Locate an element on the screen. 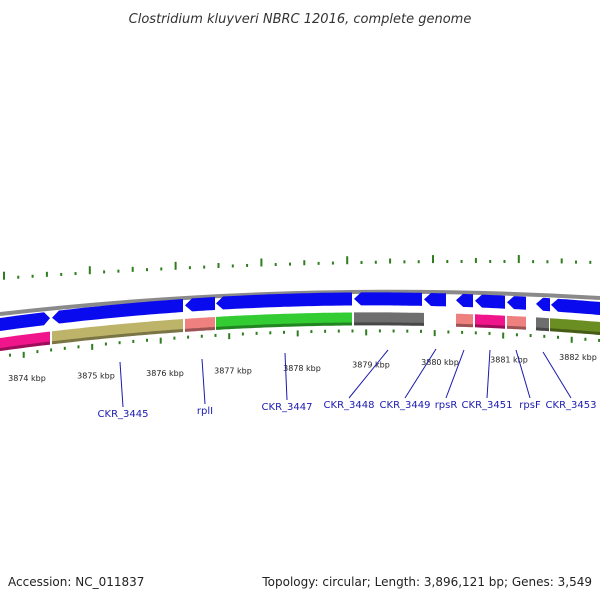 This screenshot has height=600, width=600. gc-content-ticks is located at coordinates (297, 267).